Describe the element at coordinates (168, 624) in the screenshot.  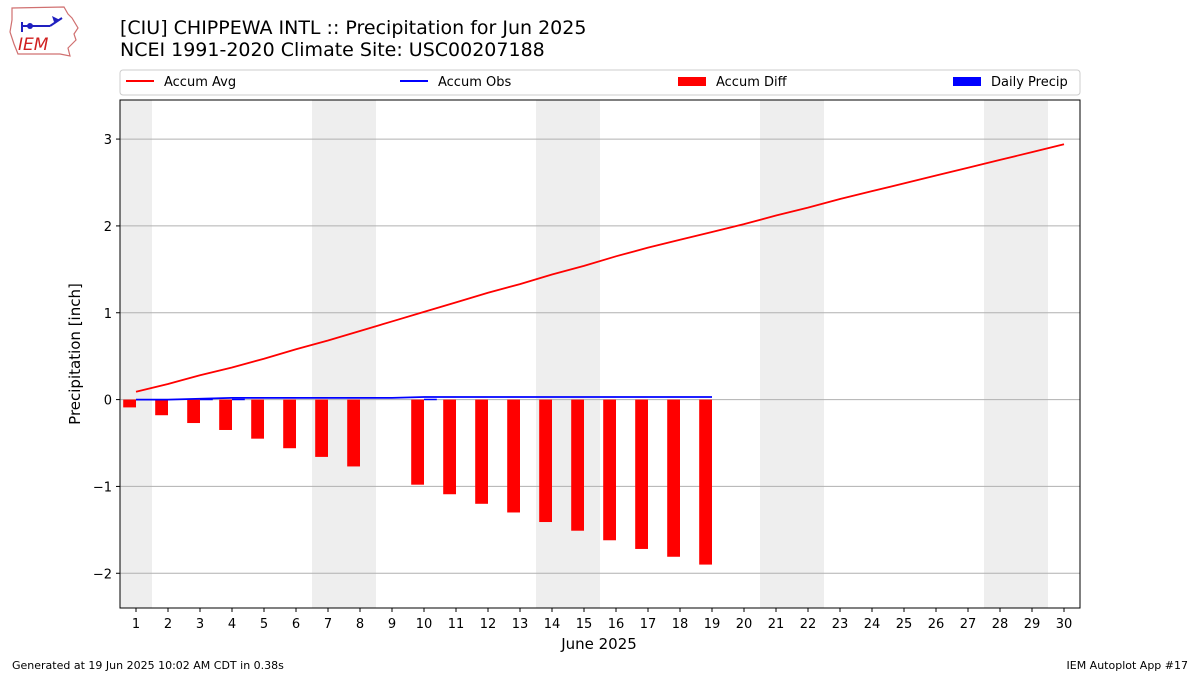
I see `x-tick-label: 2` at that location.